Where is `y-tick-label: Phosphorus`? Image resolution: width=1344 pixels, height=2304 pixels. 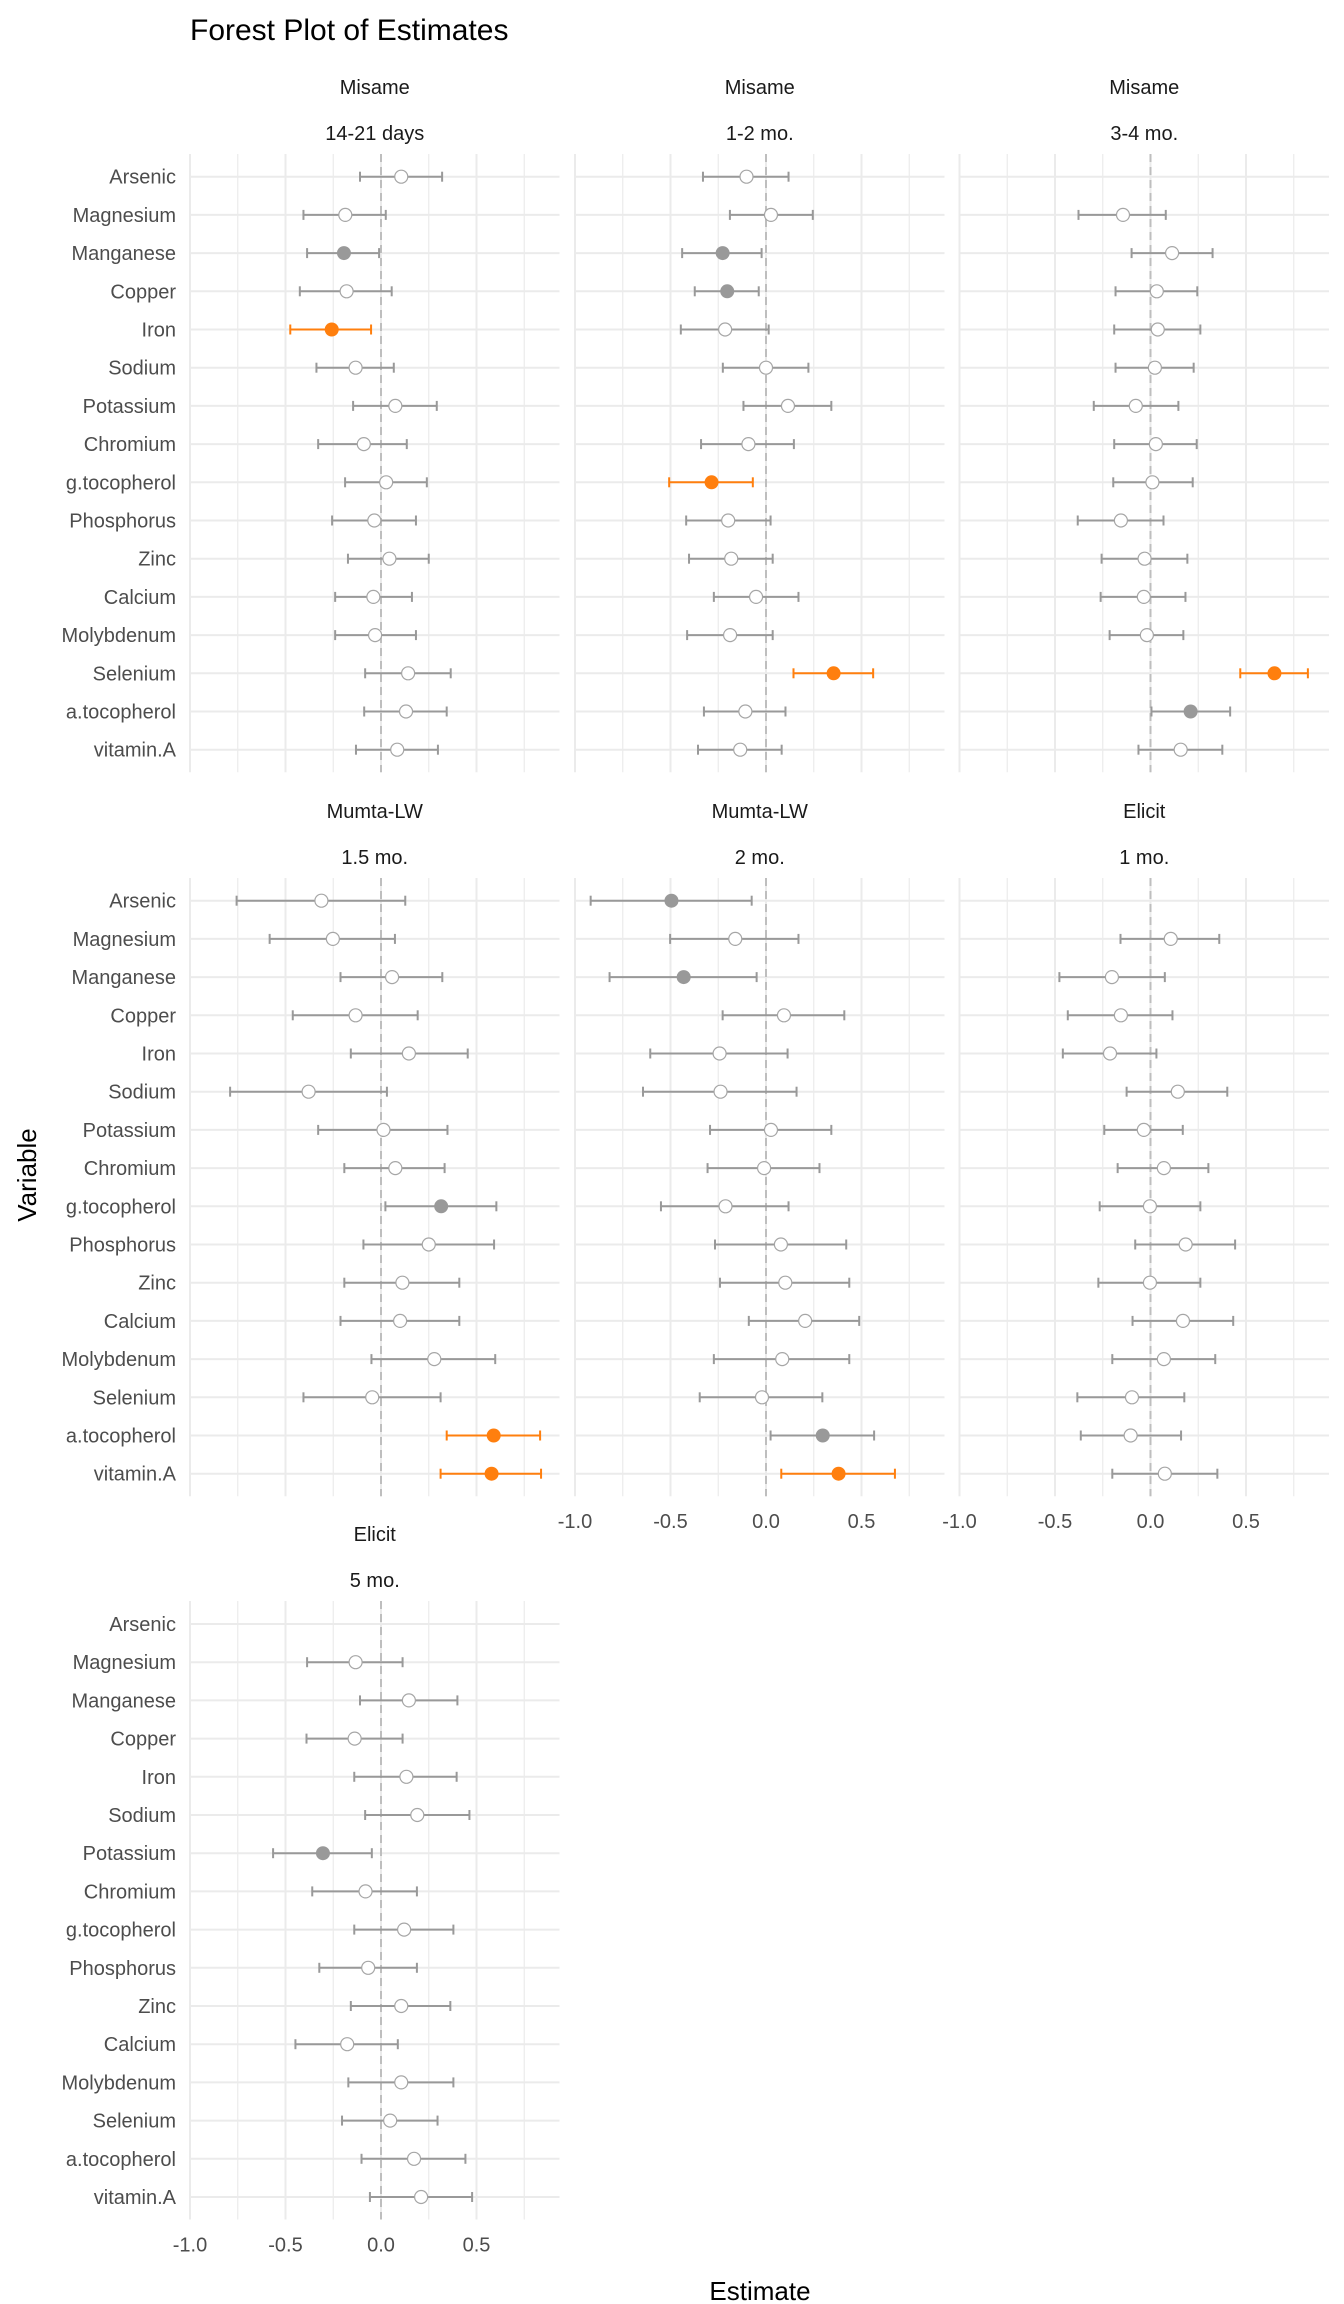
y-tick-label: Phosphorus is located at coordinates (122, 1969).